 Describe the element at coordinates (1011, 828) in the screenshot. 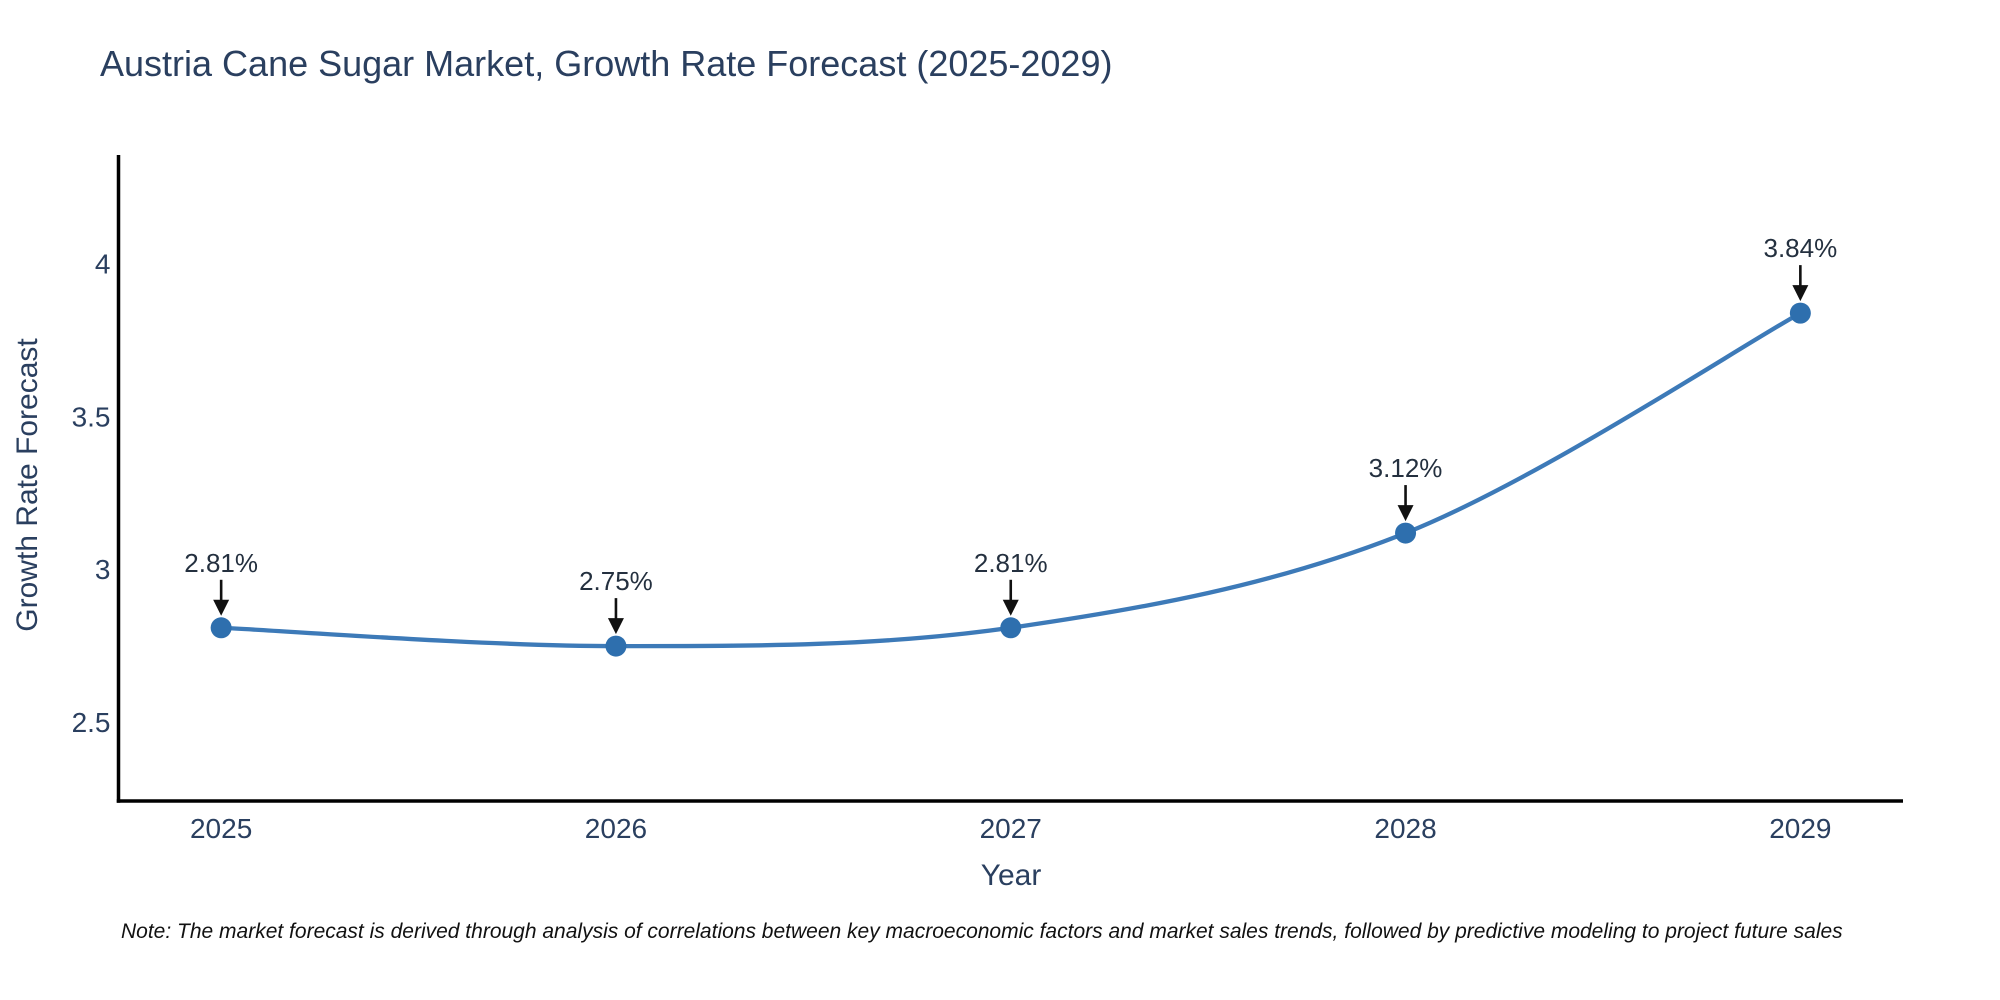

I see `x-tick-label: 2027` at that location.